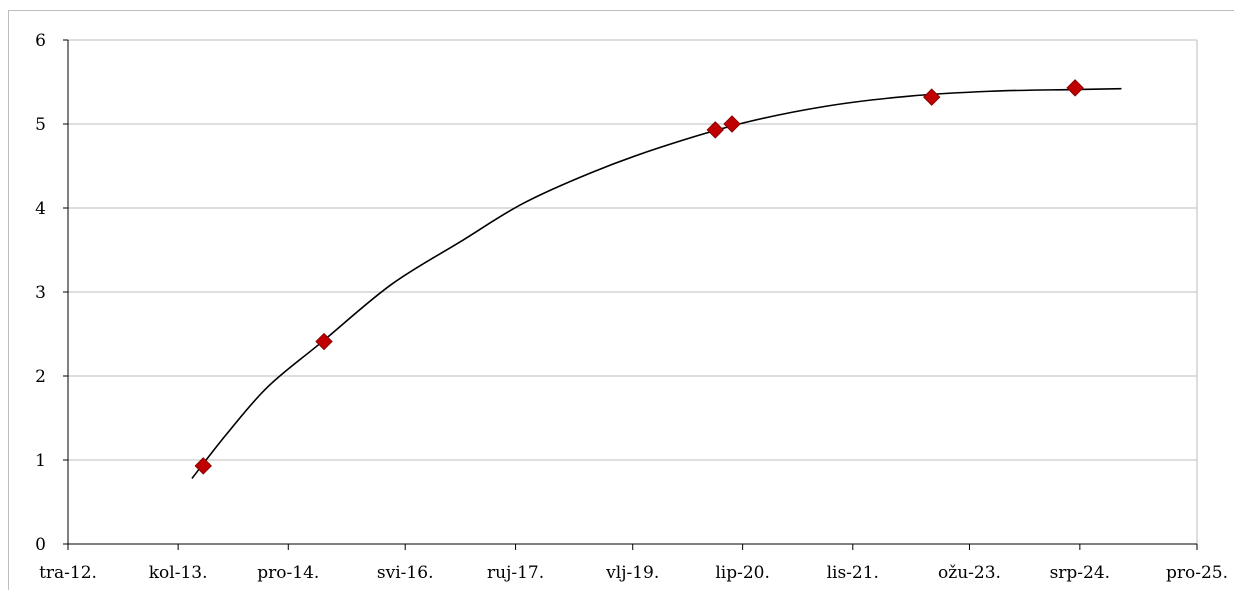  What do you see at coordinates (40, 125) in the screenshot?
I see `y-tick-label: 5` at bounding box center [40, 125].